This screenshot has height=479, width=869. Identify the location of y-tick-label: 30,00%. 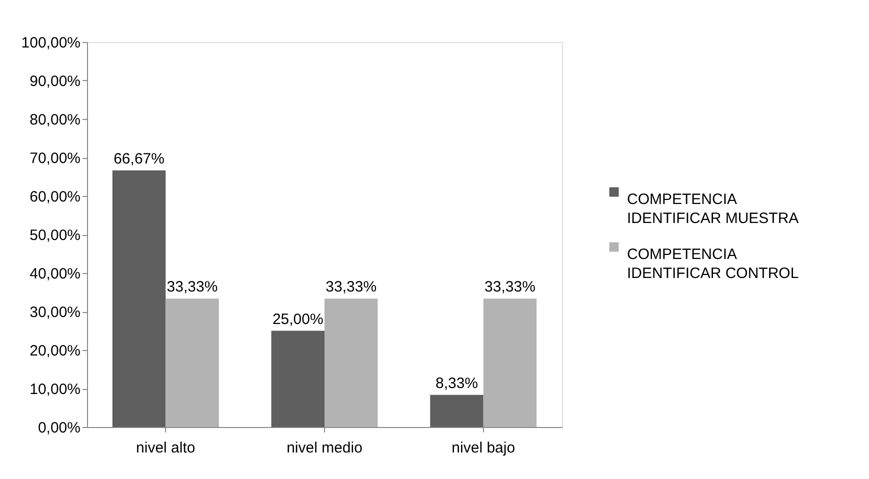
(55, 312).